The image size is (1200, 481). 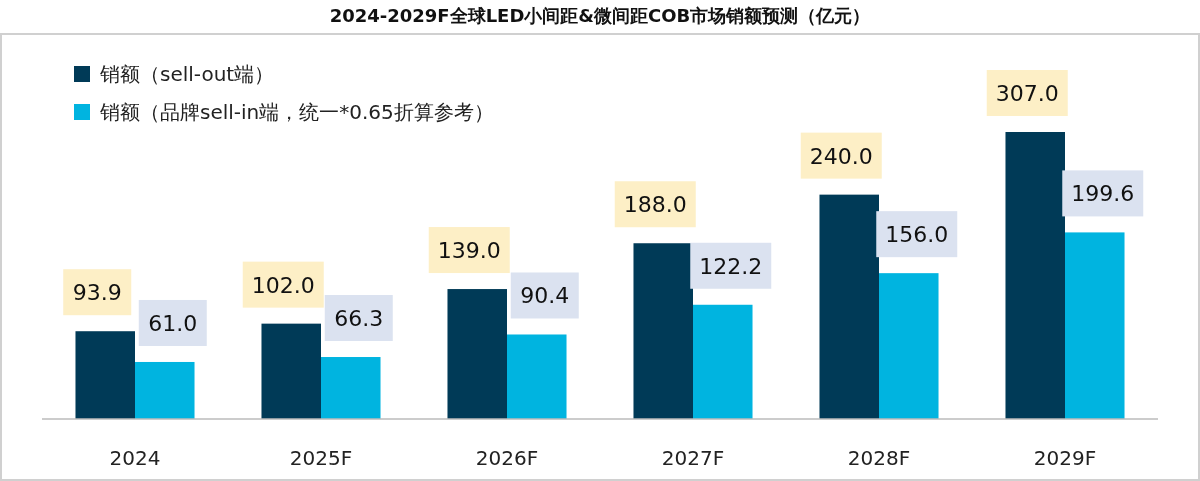 What do you see at coordinates (841, 156) in the screenshot?
I see `data-label: 240.0` at bounding box center [841, 156].